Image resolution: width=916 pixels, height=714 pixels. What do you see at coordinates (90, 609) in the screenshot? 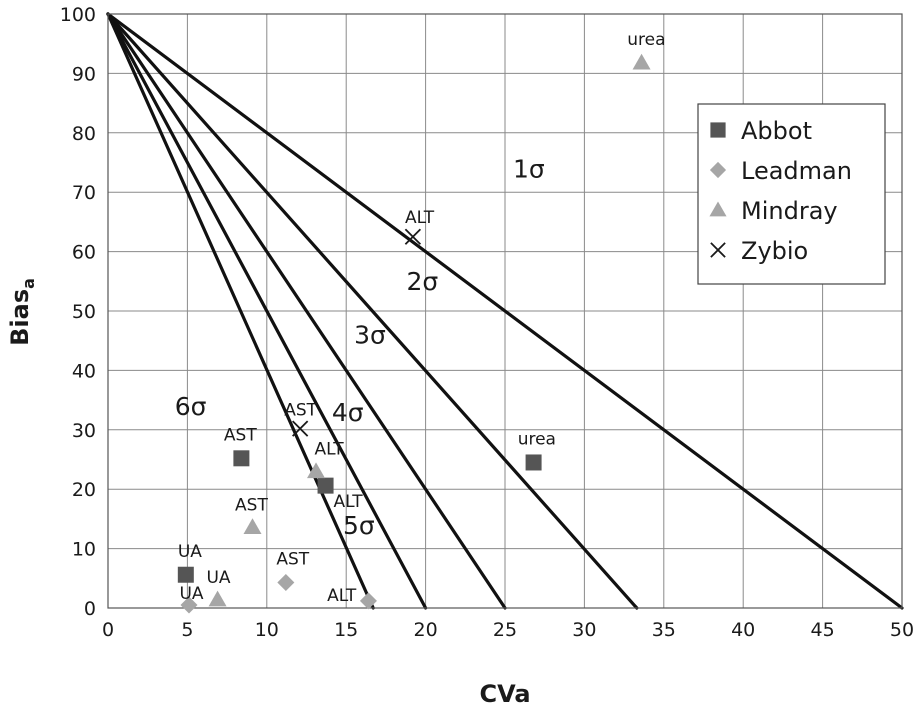
I see `y-tick-label: 0` at bounding box center [90, 609].